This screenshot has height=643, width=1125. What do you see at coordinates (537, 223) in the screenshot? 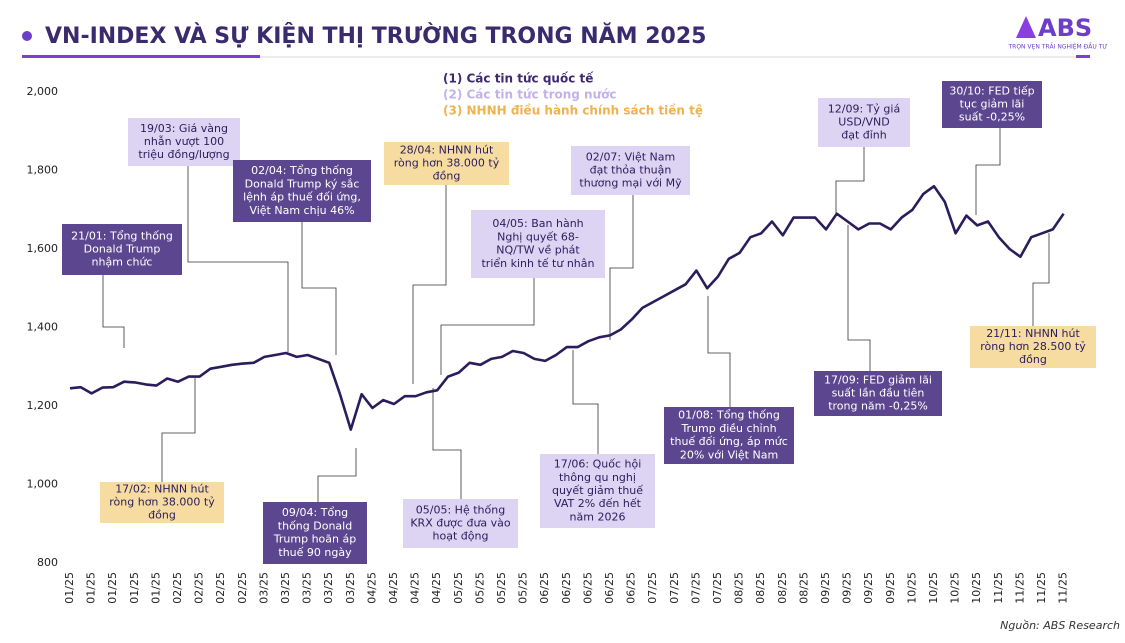
I see `annotation-text: 04/05: Ban hành` at bounding box center [537, 223].